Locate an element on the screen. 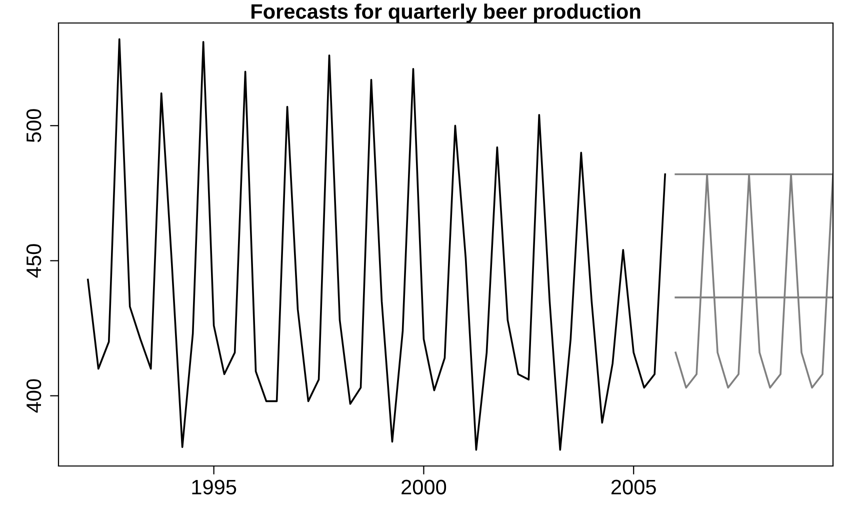 Image resolution: width=849 pixels, height=511 pixels. y-tick-label: 500 is located at coordinates (34, 125).